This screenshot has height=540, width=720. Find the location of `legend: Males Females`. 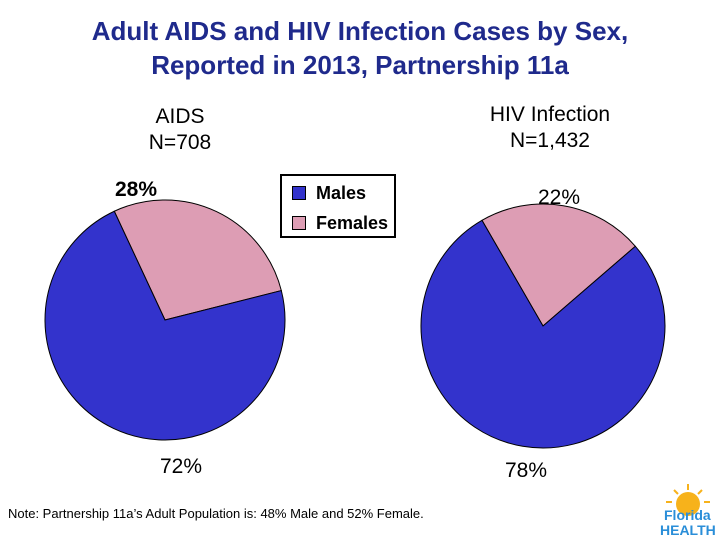

legend: Males Females is located at coordinates (338, 206).